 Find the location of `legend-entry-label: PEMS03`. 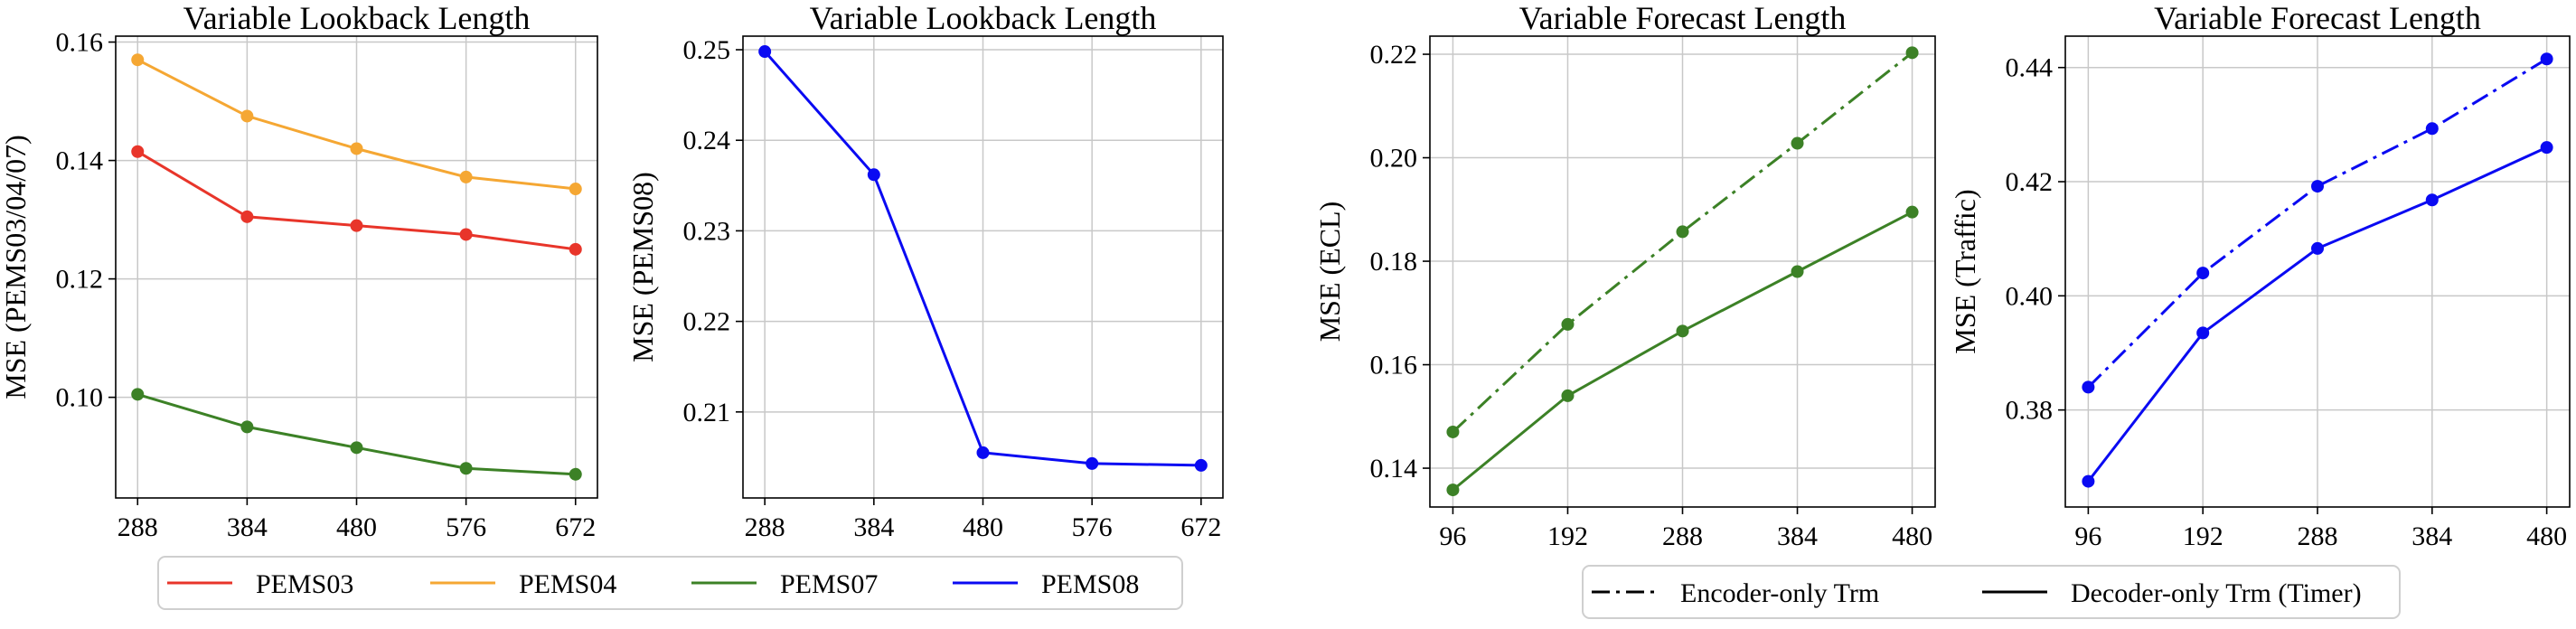

legend-entry-label: PEMS03 is located at coordinates (304, 584).